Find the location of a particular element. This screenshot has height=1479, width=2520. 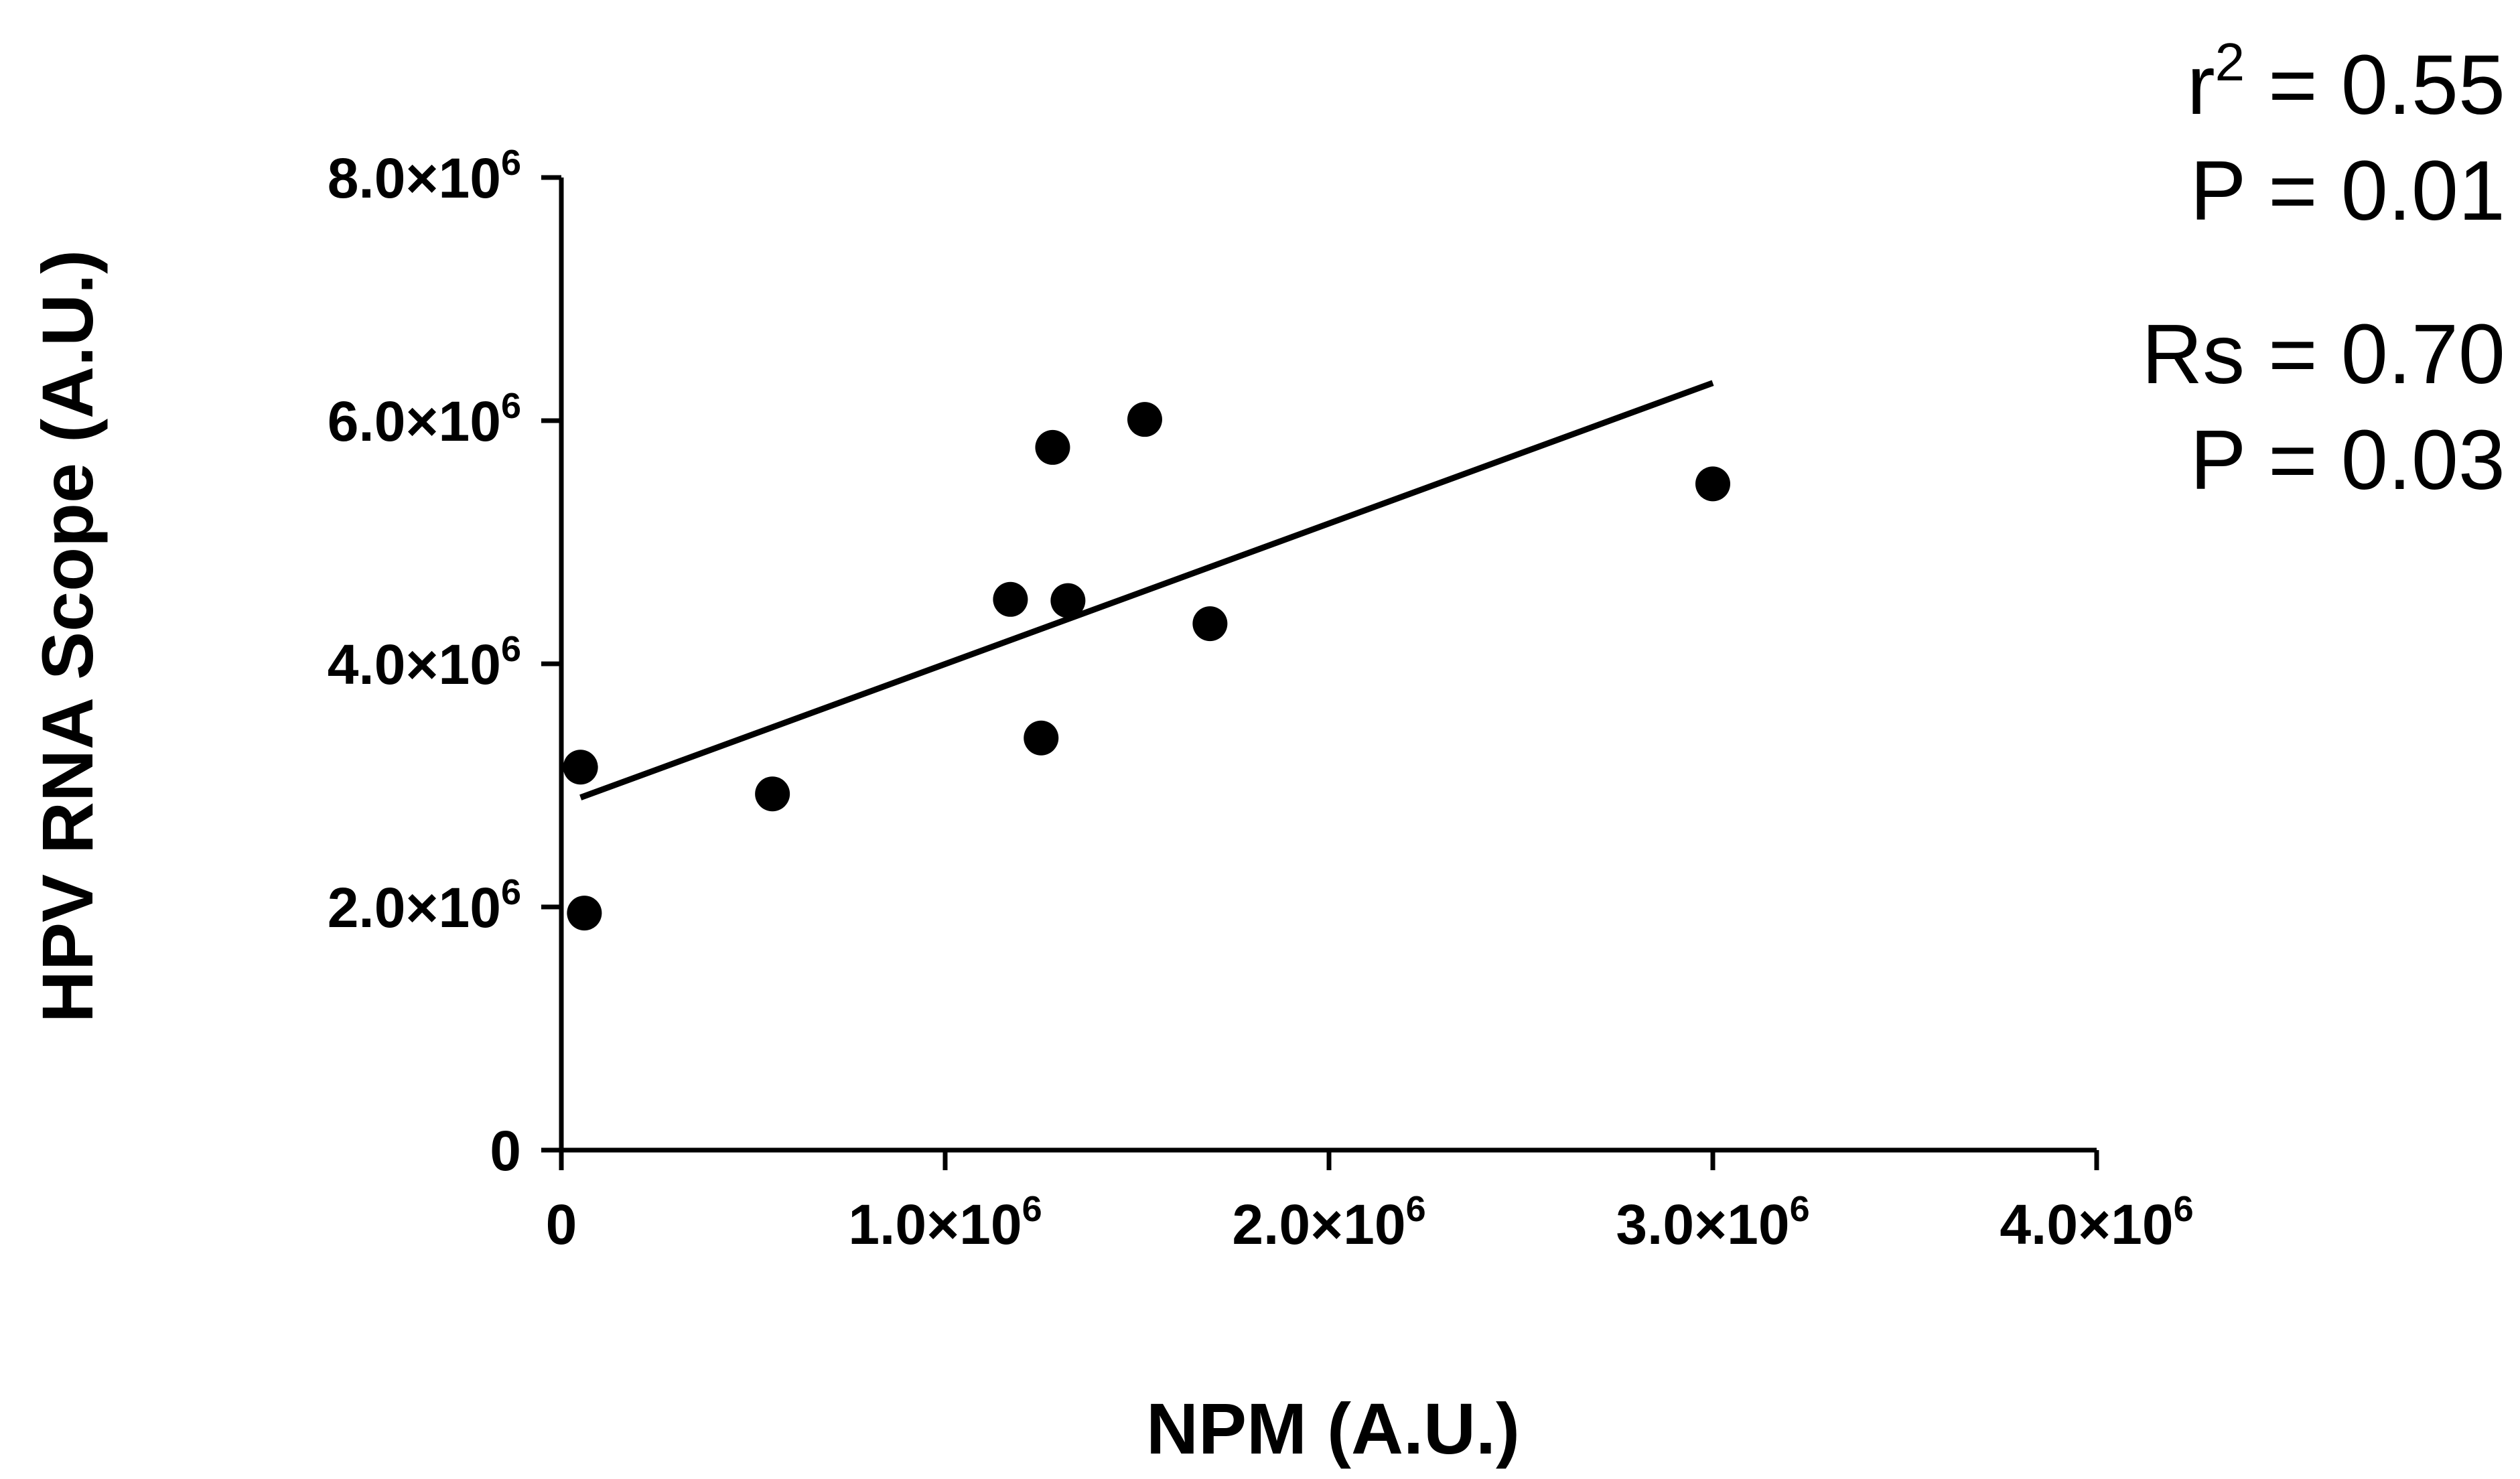

y-tick-label-0: 0 is located at coordinates (506, 1150).